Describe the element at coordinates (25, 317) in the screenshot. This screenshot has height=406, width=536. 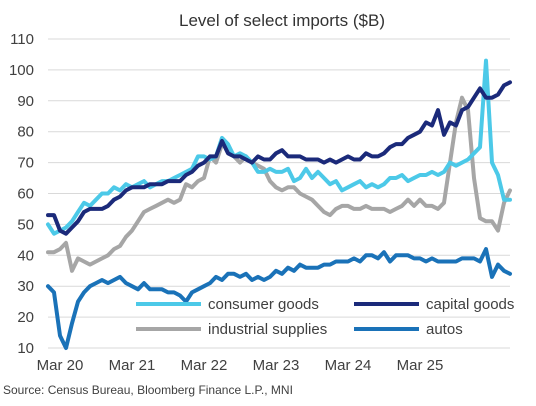
I see `y-tick-label: 20` at that location.